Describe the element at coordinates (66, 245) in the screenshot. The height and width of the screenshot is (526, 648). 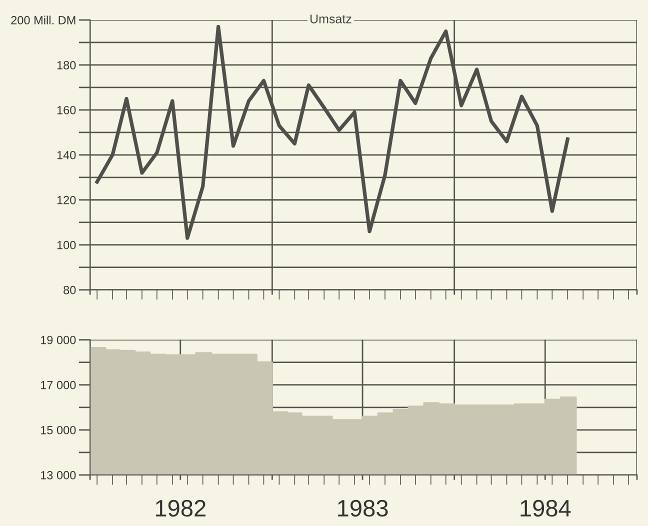
I see `y-tick-label: 100` at that location.